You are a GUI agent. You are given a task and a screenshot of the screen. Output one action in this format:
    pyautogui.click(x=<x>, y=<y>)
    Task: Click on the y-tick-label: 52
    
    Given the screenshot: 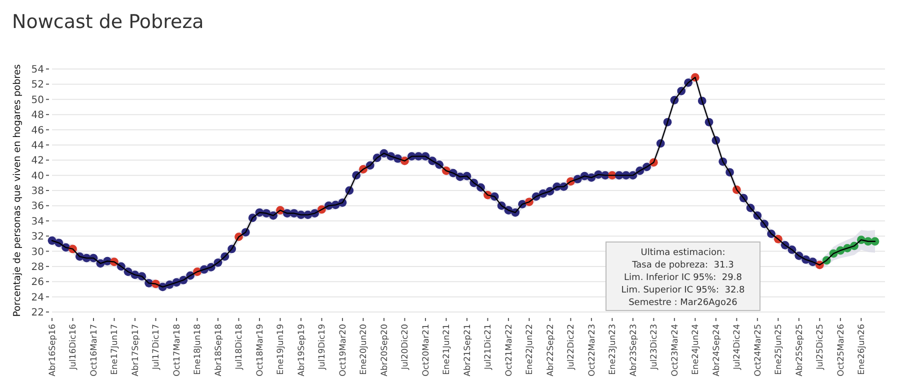 What is the action you would take?
    pyautogui.click(x=37, y=85)
    